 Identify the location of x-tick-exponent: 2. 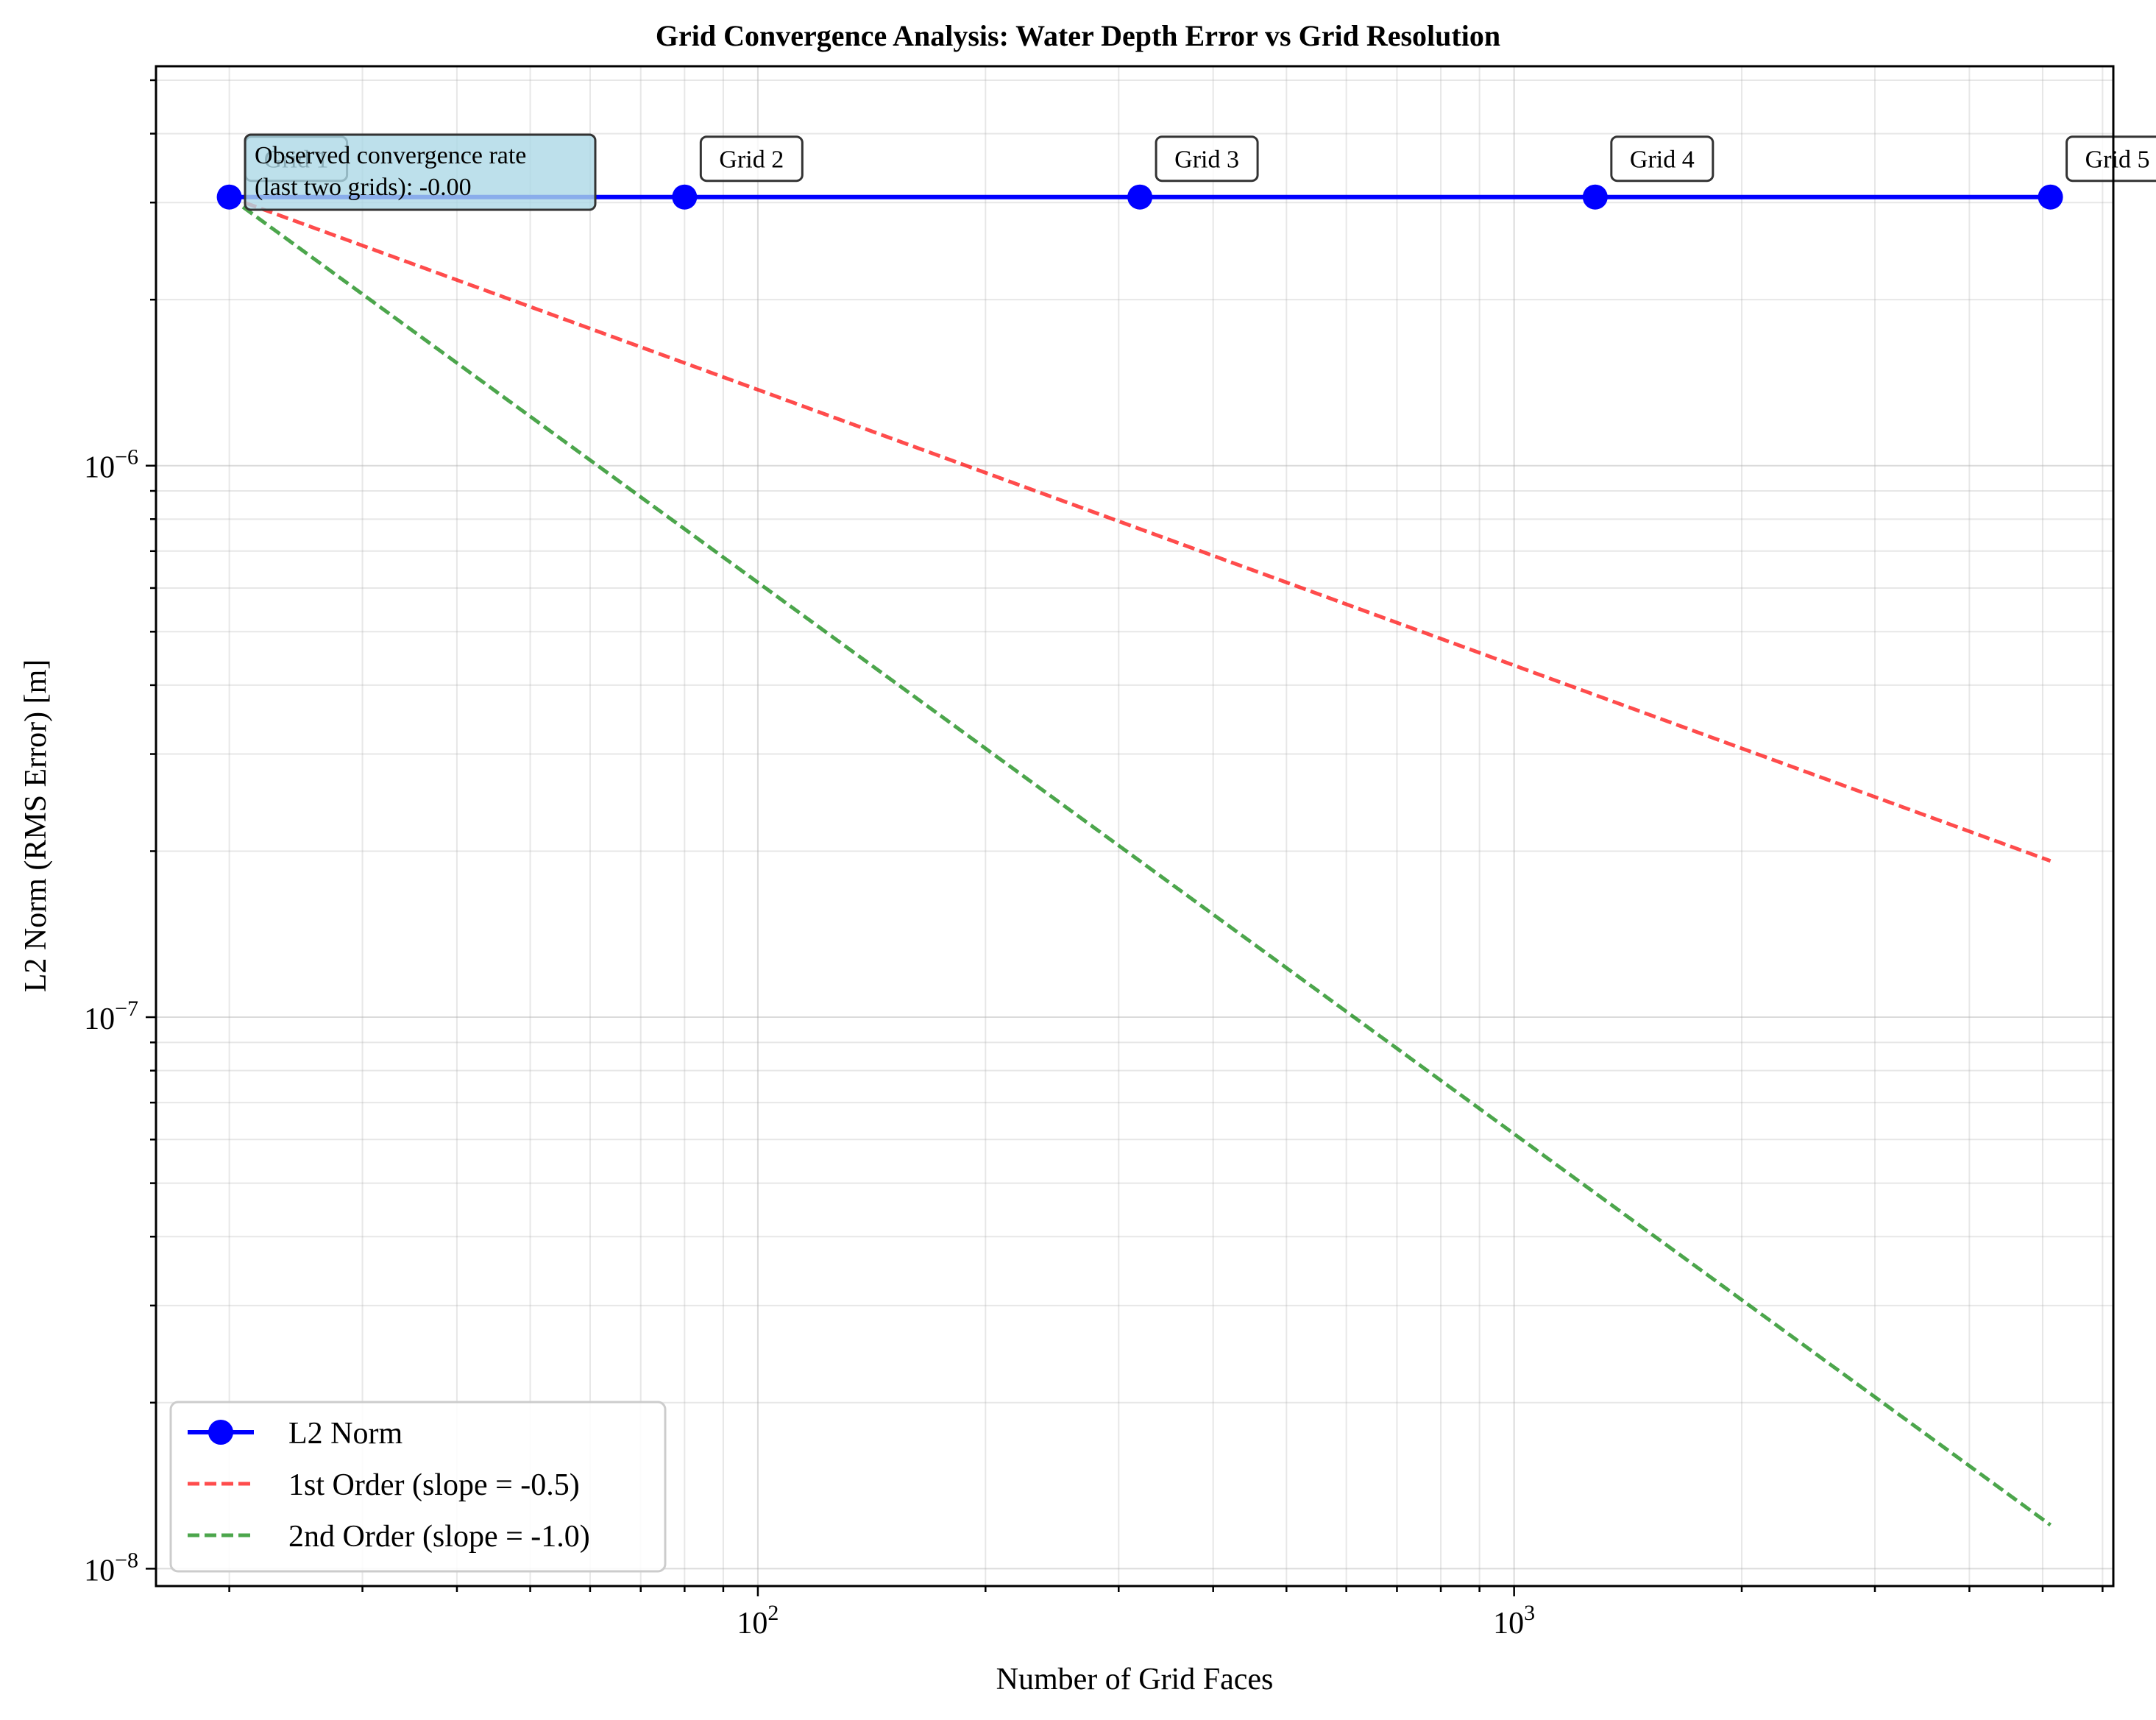
(773, 1613).